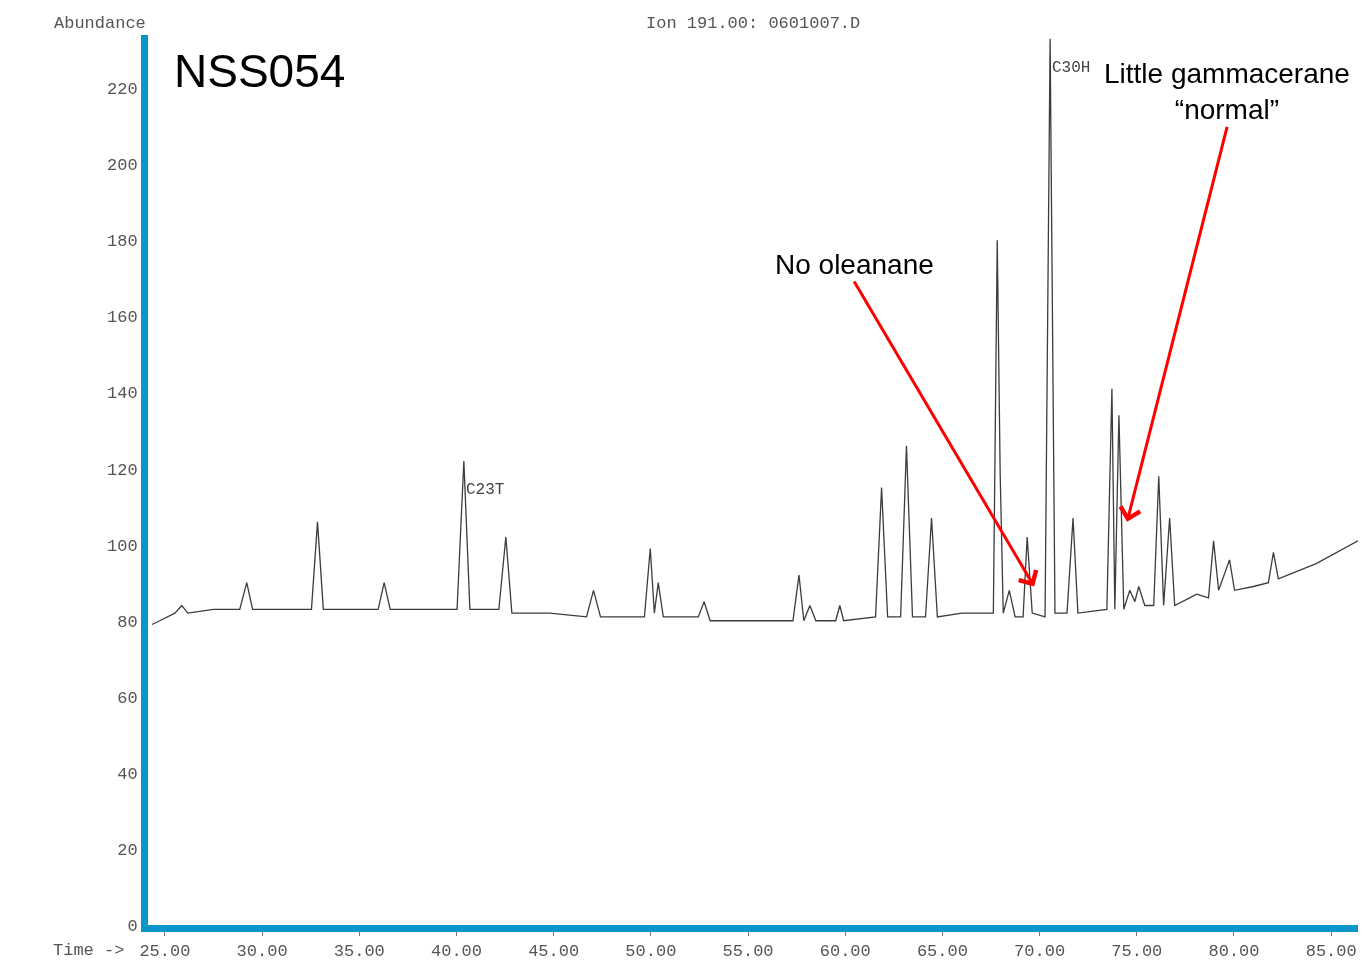 The image size is (1362, 969). What do you see at coordinates (165, 952) in the screenshot?
I see `x-tick-label: 25.00` at bounding box center [165, 952].